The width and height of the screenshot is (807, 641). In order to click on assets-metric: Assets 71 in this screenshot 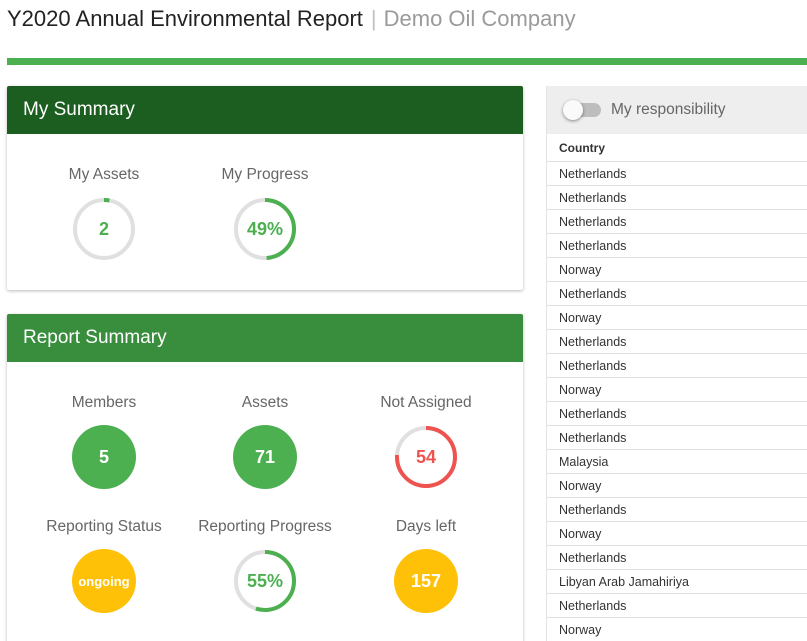, I will do `click(265, 441)`.